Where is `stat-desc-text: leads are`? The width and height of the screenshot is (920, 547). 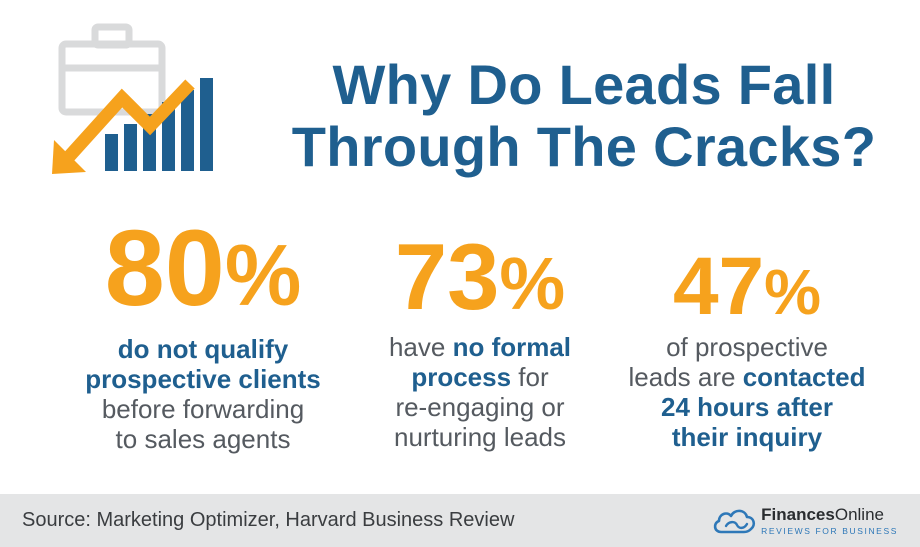 stat-desc-text: leads are is located at coordinates (685, 377).